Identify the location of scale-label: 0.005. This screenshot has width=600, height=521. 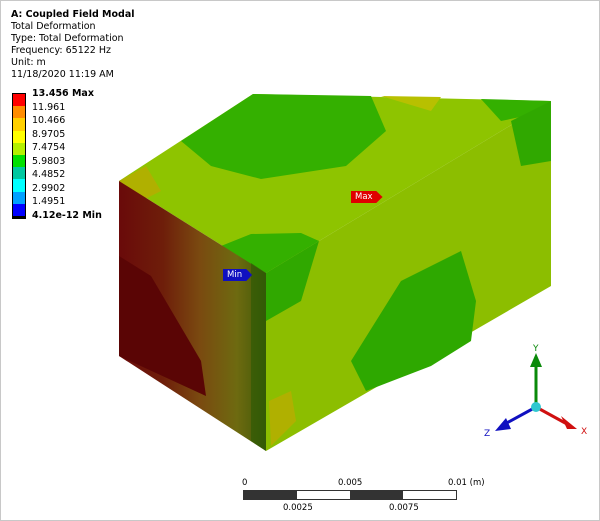
(350, 483).